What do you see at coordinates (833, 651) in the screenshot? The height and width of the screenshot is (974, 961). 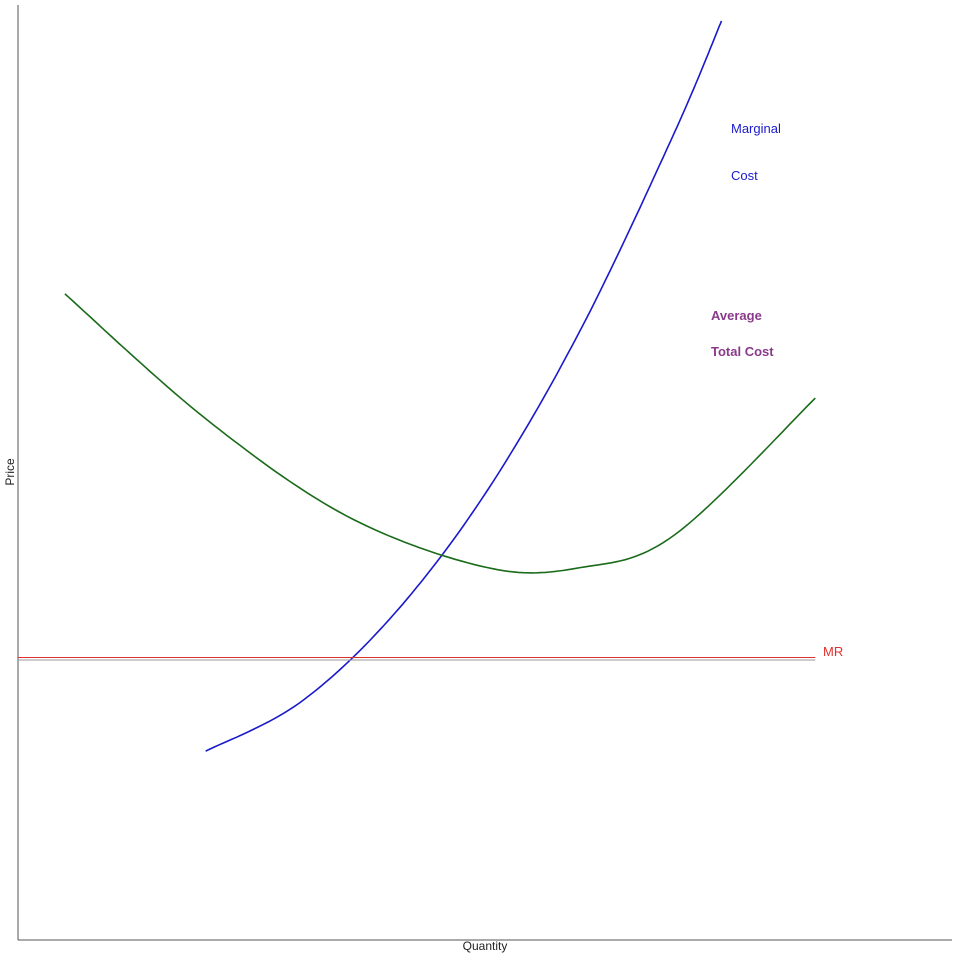 I see `mr-label-line-1: MR` at bounding box center [833, 651].